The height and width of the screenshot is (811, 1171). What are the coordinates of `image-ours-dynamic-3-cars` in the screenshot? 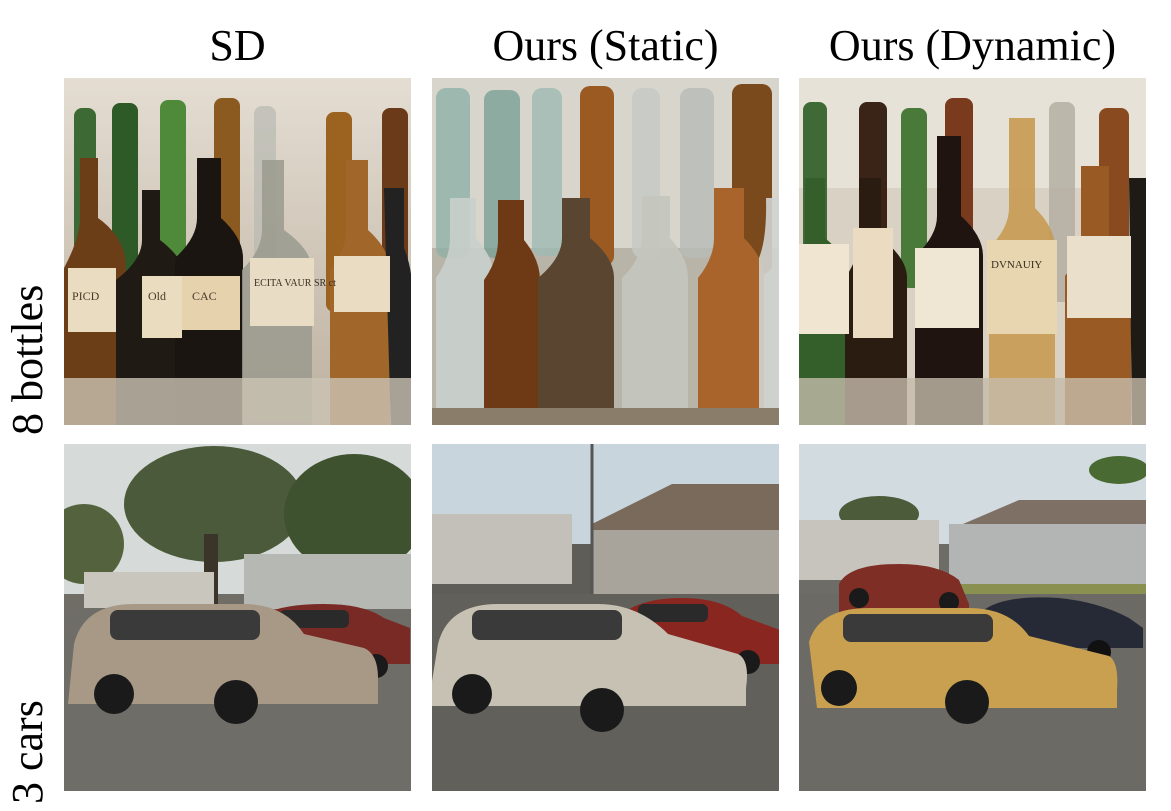 It's located at (972, 617).